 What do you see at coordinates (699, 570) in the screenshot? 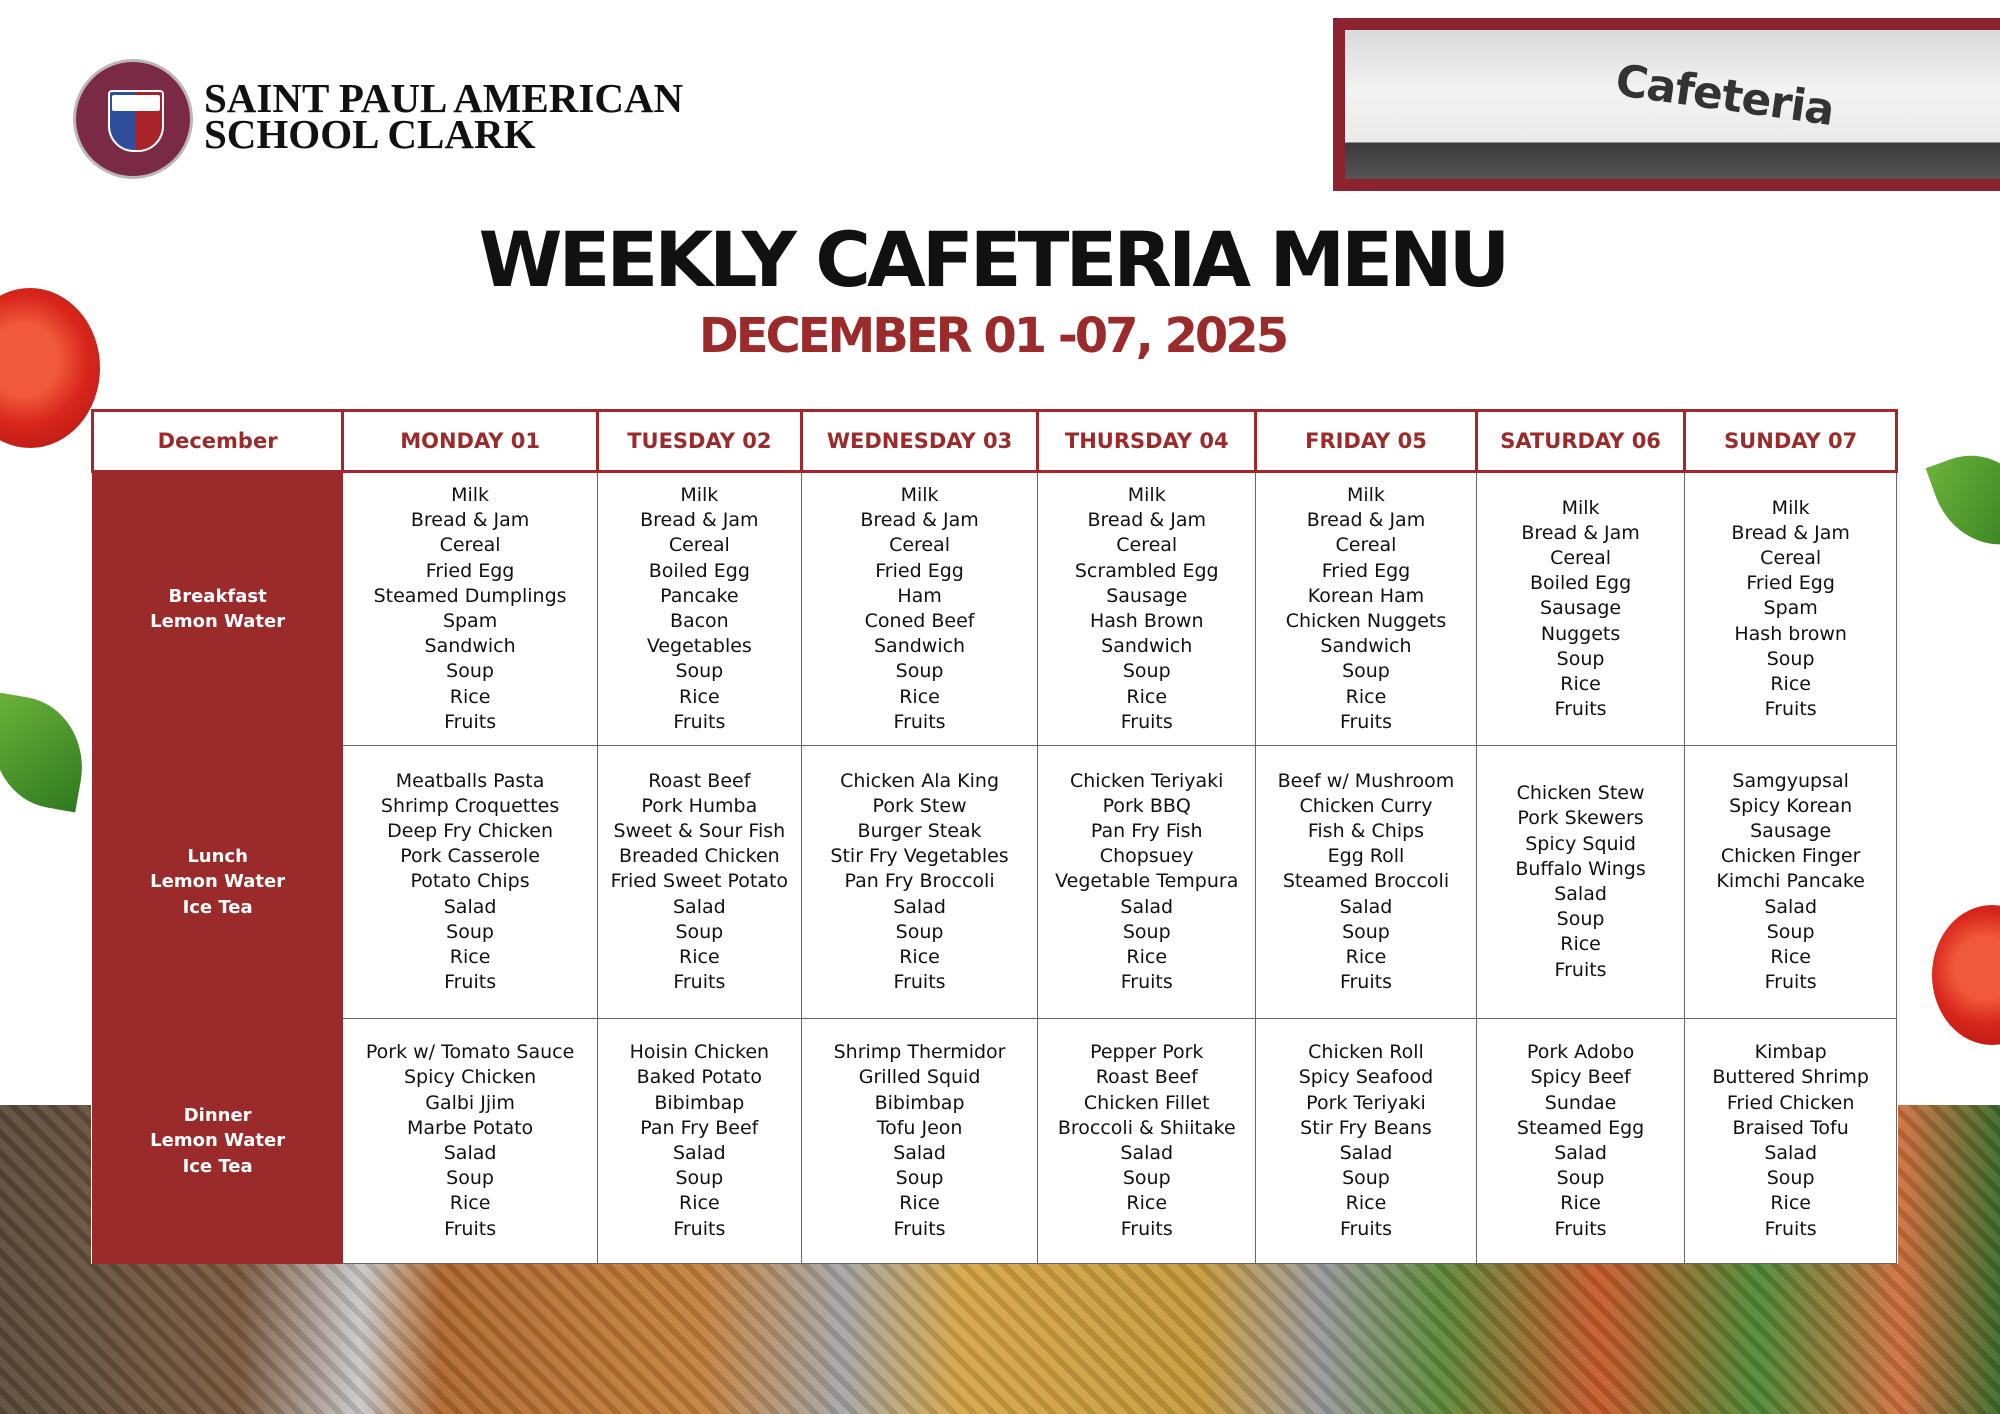
I see `menu-item: Boiled Egg` at bounding box center [699, 570].